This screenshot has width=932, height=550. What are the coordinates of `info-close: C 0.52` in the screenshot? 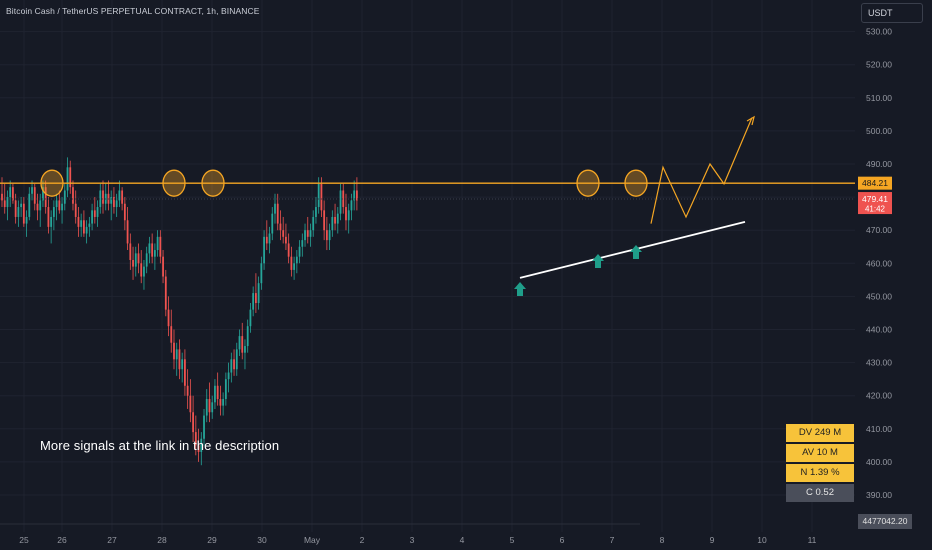 It's located at (820, 493).